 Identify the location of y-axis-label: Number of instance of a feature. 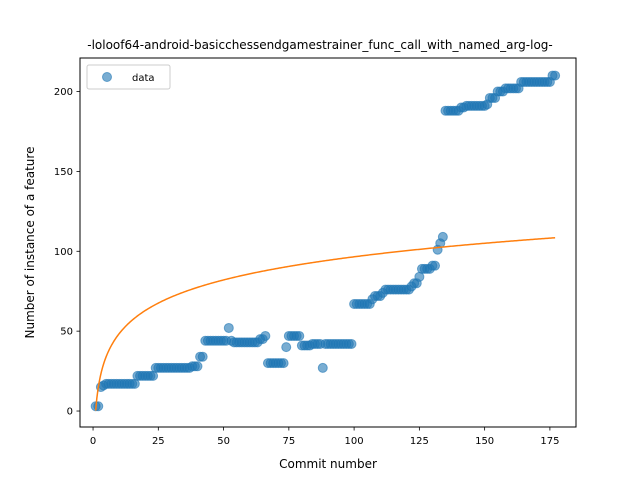
(30, 243).